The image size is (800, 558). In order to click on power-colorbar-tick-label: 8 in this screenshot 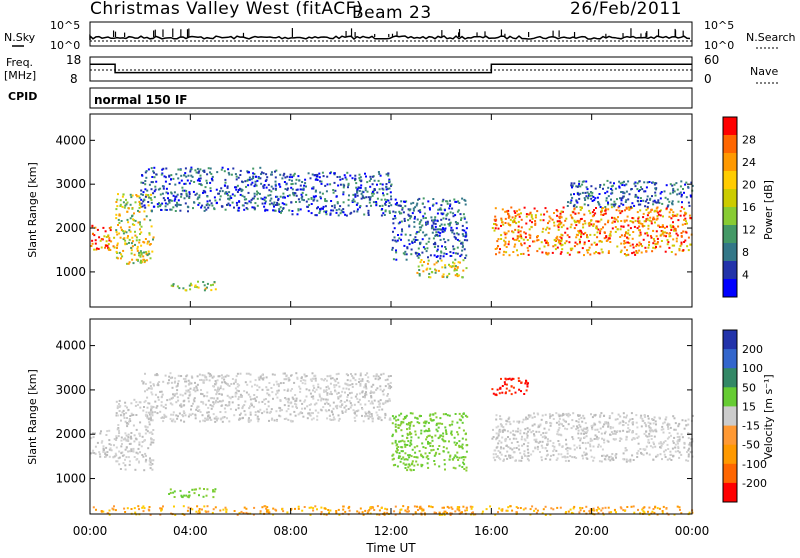, I will do `click(745, 252)`.